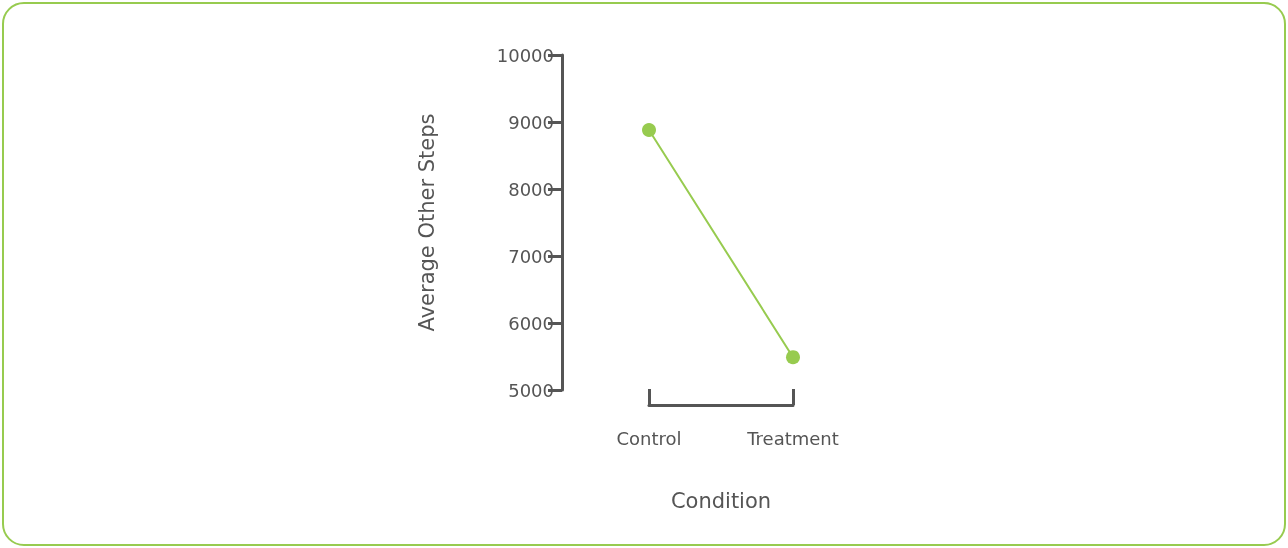  I want to click on y-tick-label: 7000, so click(531, 256).